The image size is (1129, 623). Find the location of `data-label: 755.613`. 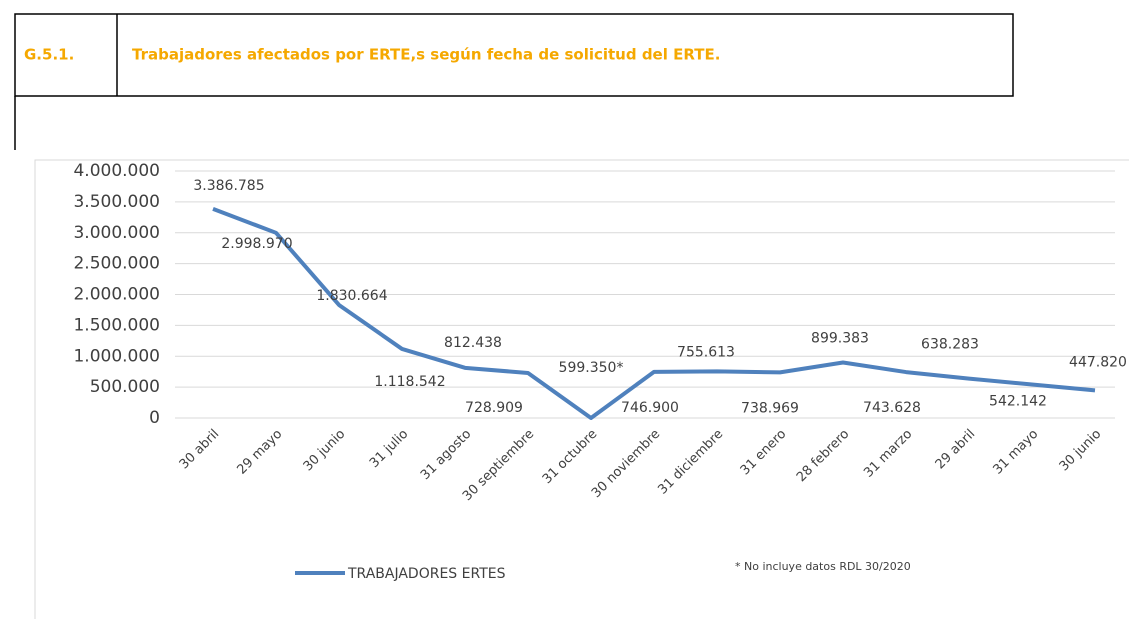

data-label: 755.613 is located at coordinates (706, 352).